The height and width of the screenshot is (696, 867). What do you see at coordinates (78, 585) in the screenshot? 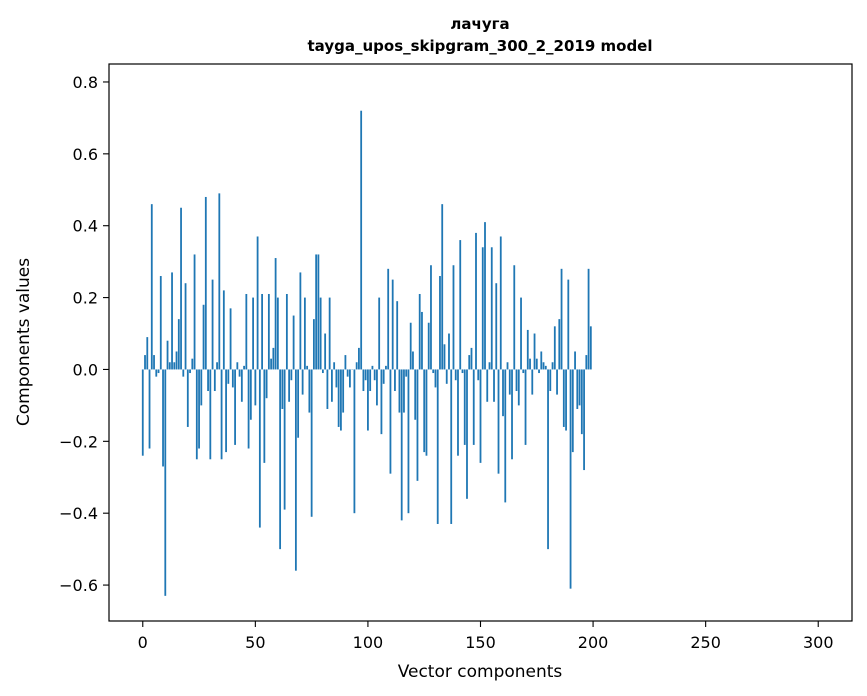
I see `y-tick-label: −0.6` at bounding box center [78, 585].